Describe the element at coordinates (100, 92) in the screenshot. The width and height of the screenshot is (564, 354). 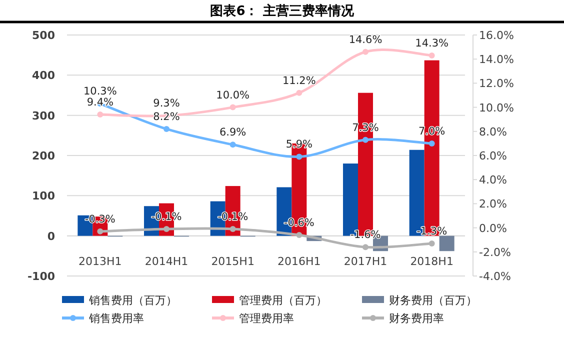
I see `data-label: 10.3%` at that location.